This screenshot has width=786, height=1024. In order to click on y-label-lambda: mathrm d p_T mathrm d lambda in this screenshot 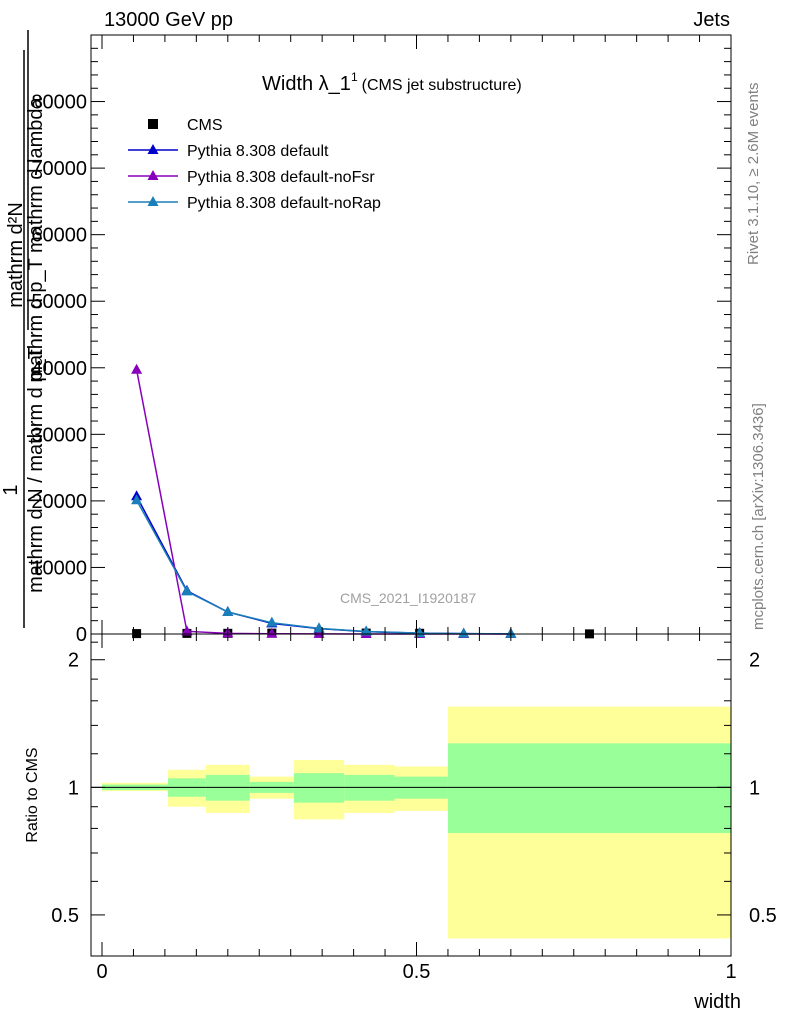, I will do `click(36, 239)`.